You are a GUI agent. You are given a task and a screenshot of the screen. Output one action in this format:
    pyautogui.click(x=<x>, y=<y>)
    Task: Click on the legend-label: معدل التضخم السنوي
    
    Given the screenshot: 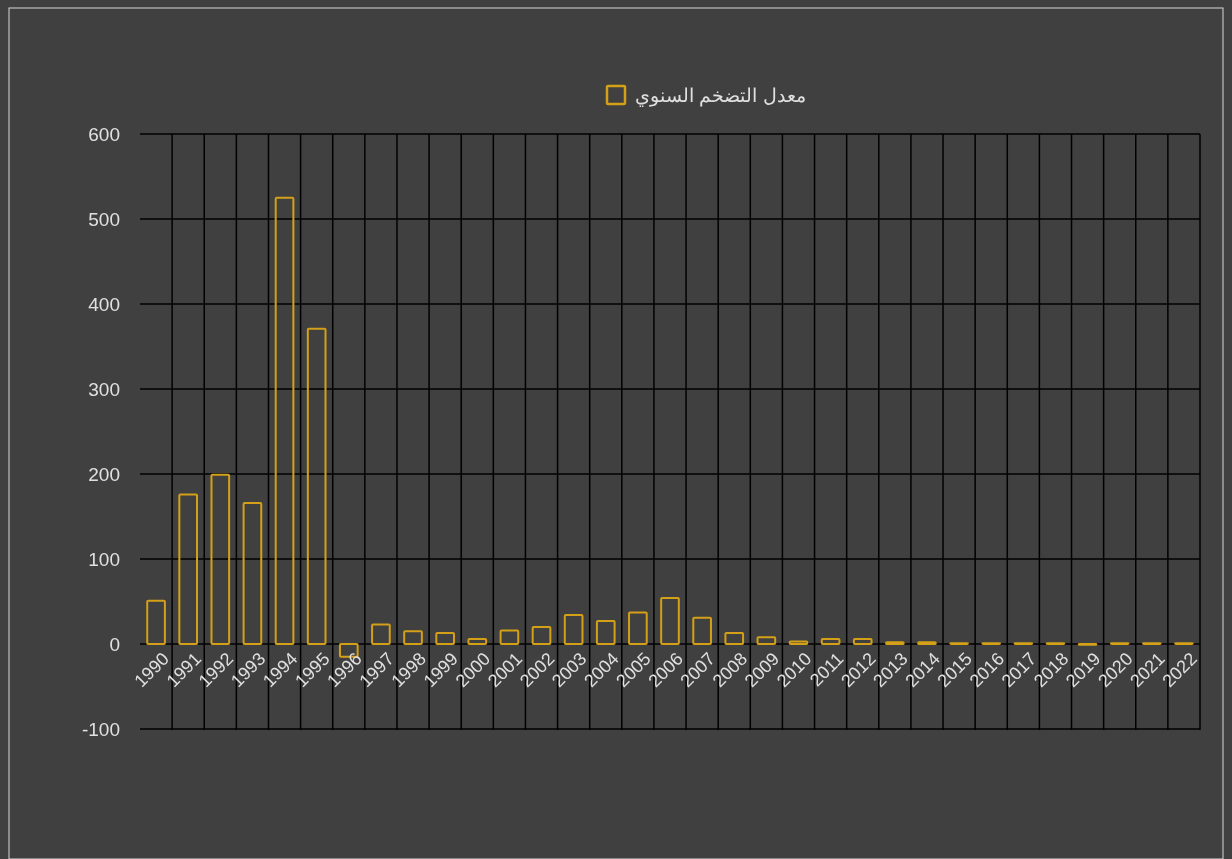 What is the action you would take?
    pyautogui.click(x=720, y=96)
    